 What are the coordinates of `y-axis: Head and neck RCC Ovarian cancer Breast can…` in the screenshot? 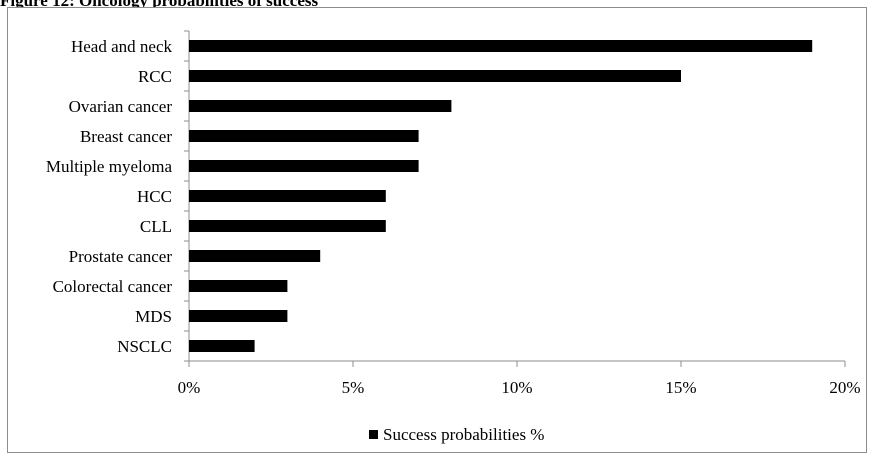 It's located at (118, 196).